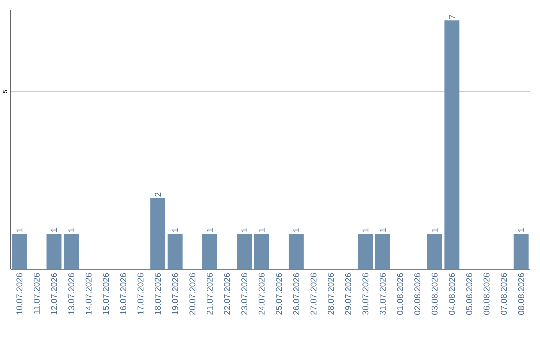  Describe the element at coordinates (261, 294) in the screenshot. I see `x-tick-label: 24.07.2026` at that location.